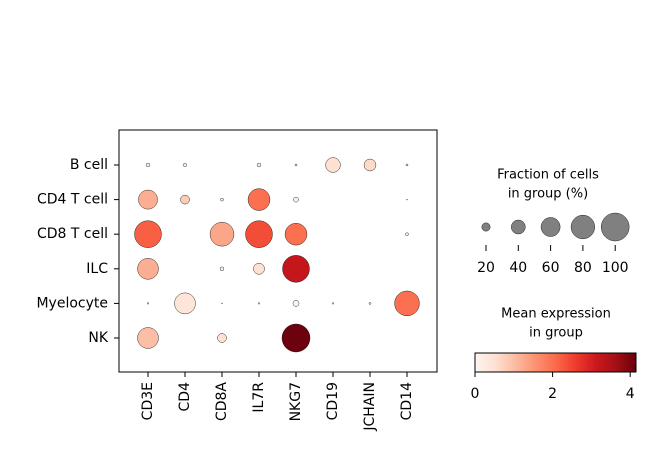 The height and width of the screenshot is (463, 652). Describe the element at coordinates (333, 401) in the screenshot. I see `x-tick-label: CD19` at that location.